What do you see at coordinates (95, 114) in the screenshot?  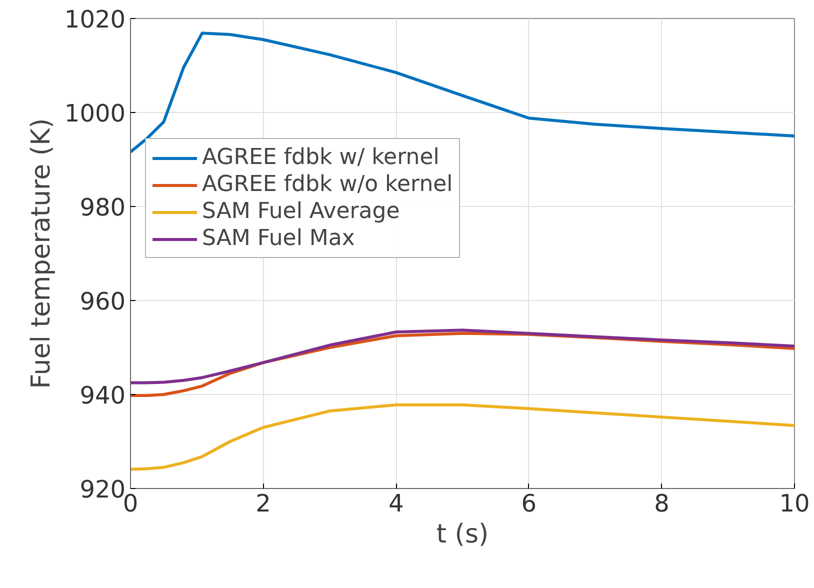 I see `y-tick-label: 1000` at bounding box center [95, 114].